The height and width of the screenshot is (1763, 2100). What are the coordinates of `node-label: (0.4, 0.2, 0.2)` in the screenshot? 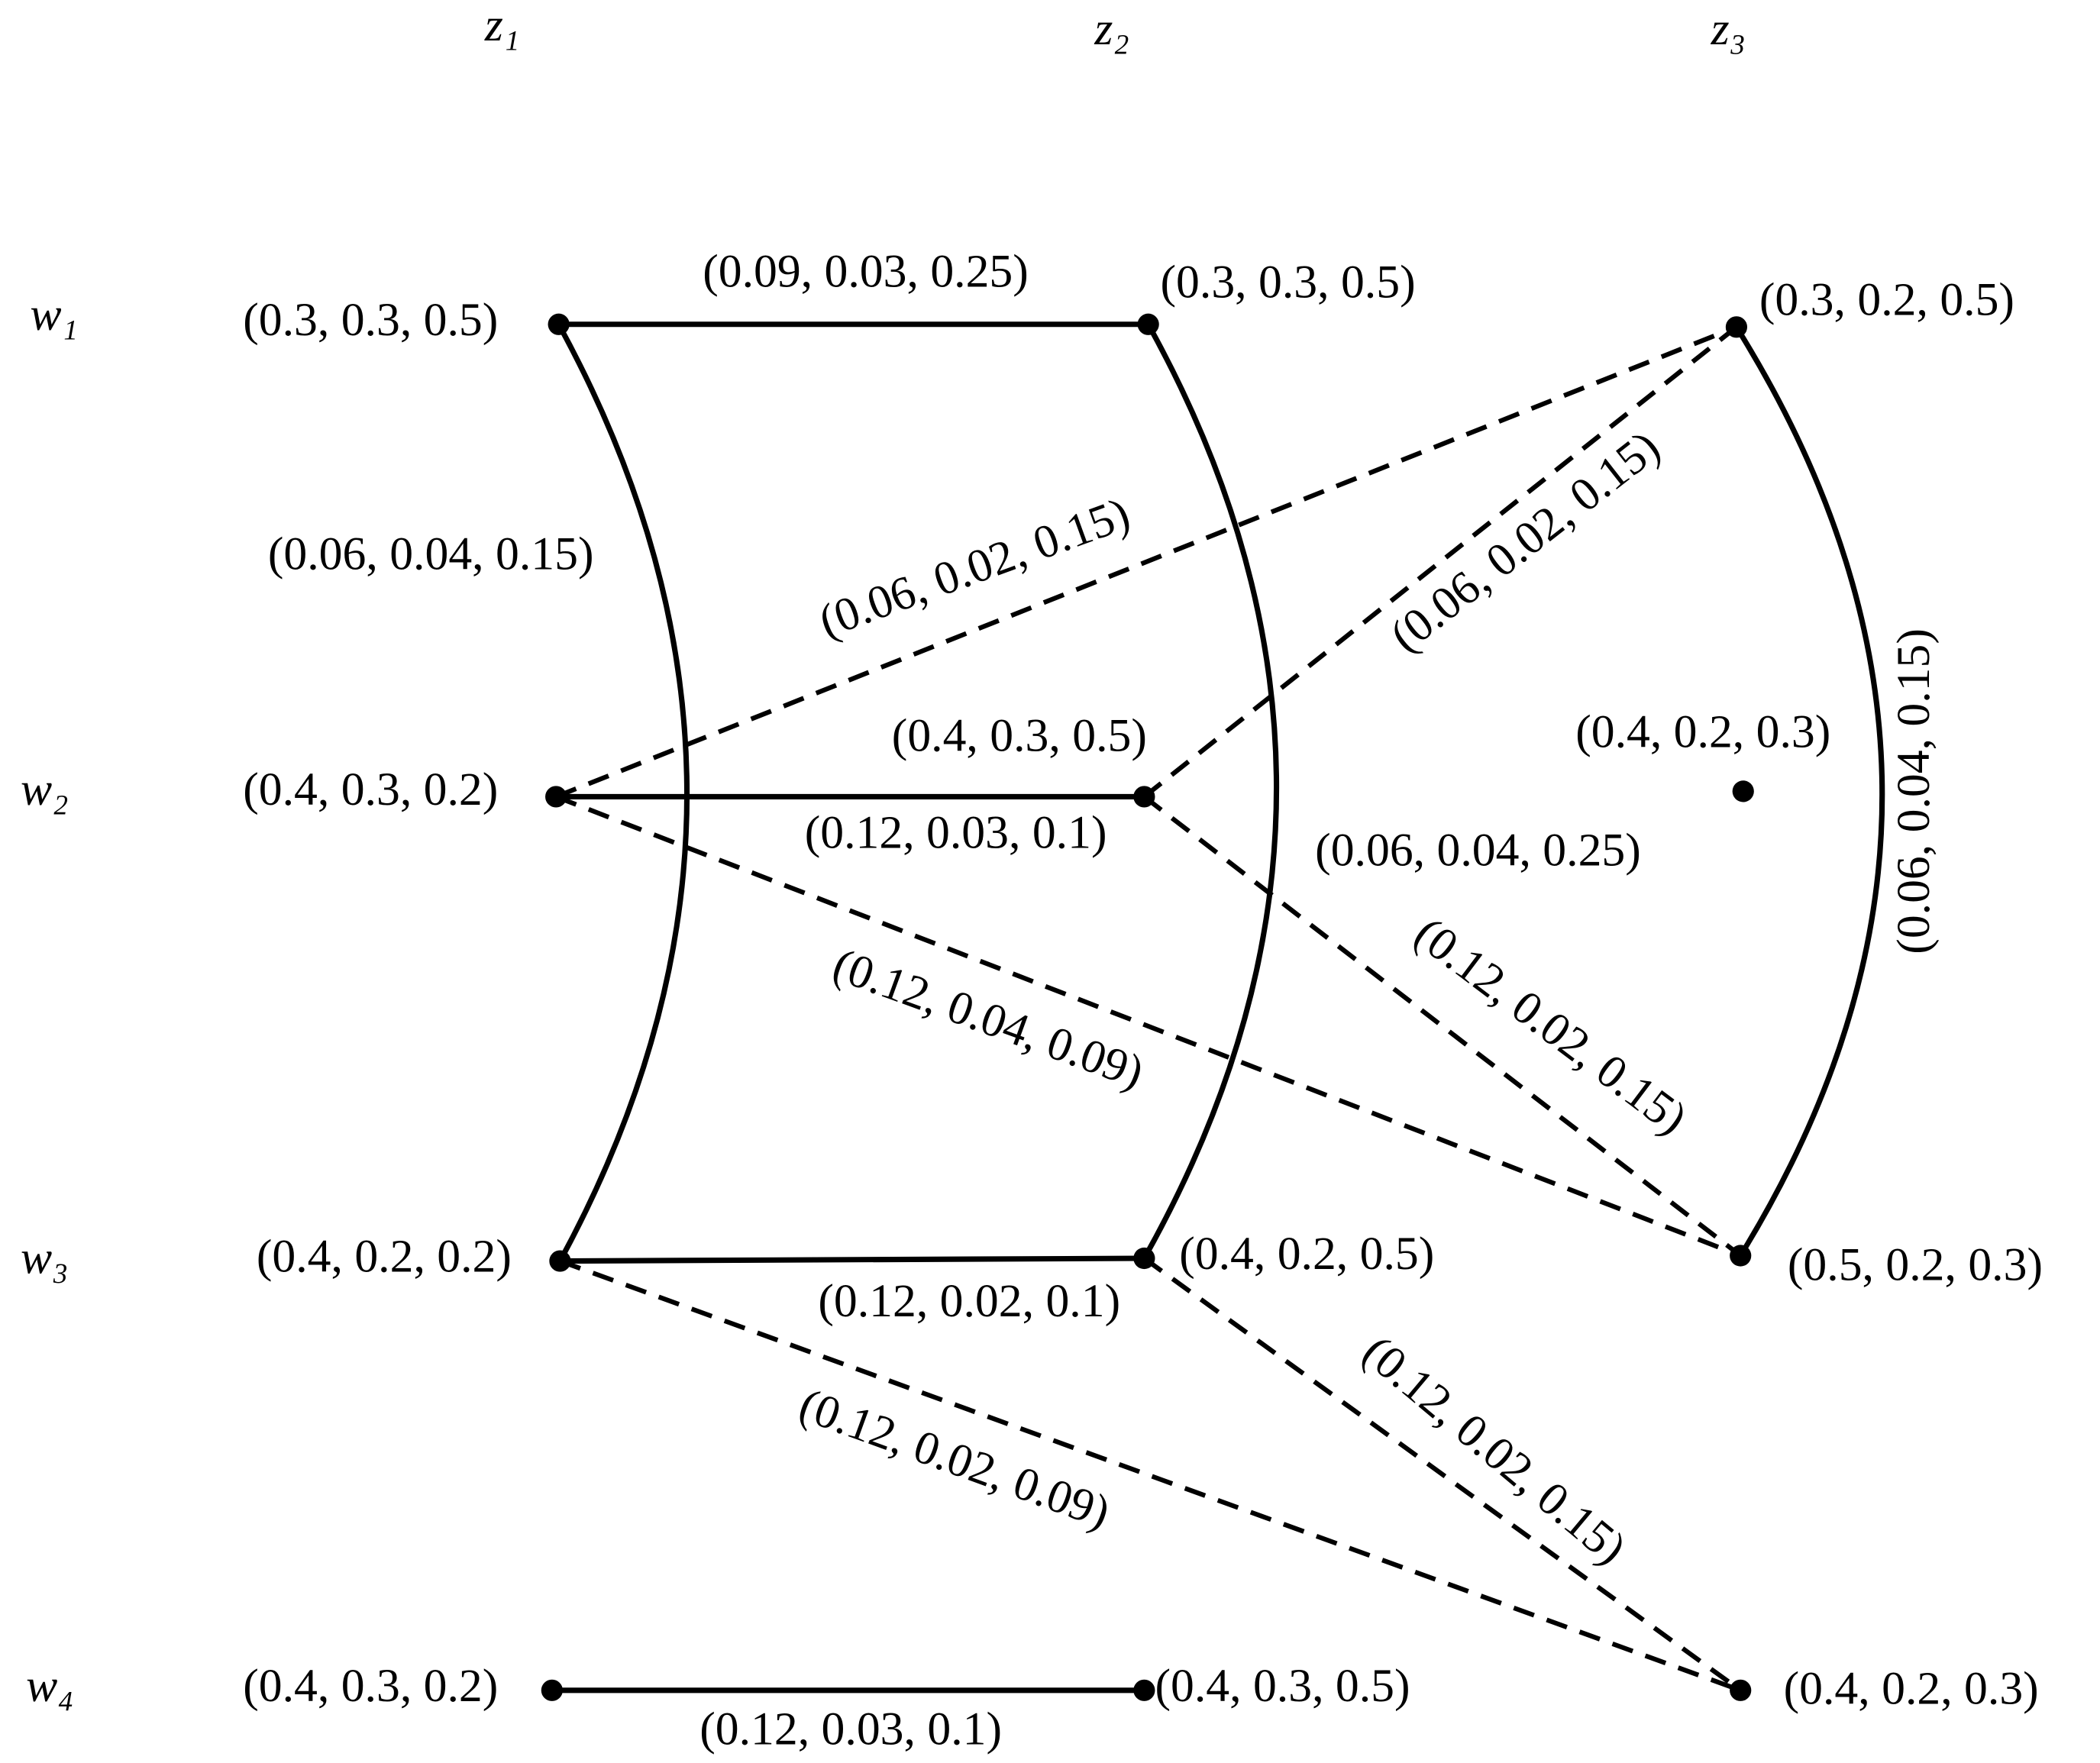 It's located at (384, 1257).